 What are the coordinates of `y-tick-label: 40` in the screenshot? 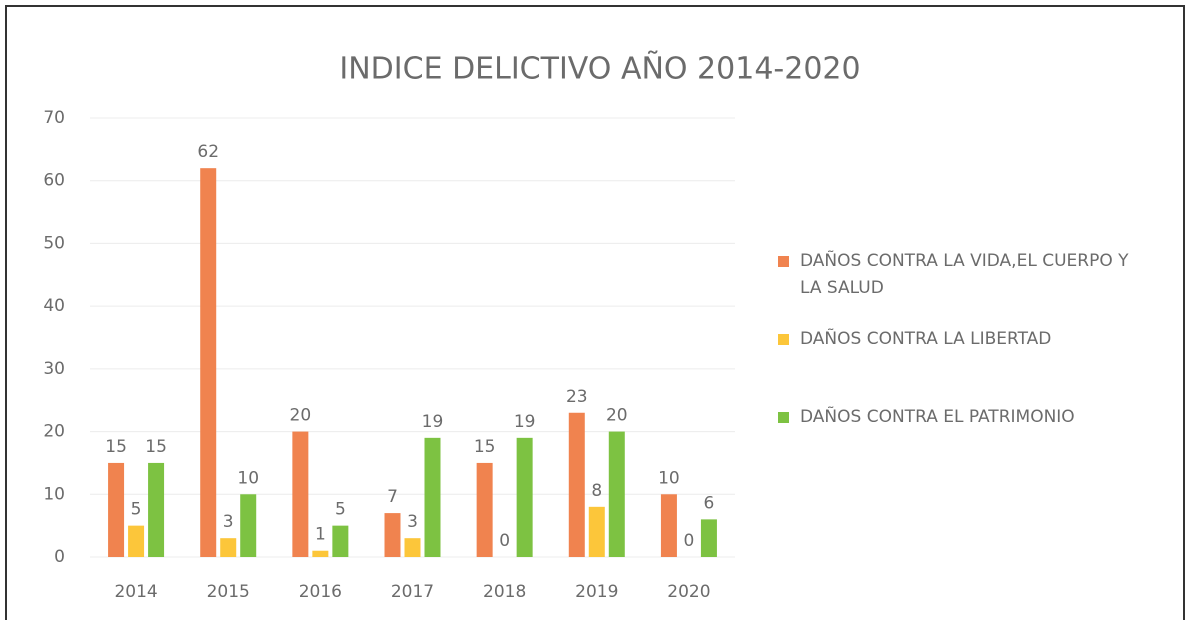 It's located at (54, 306).